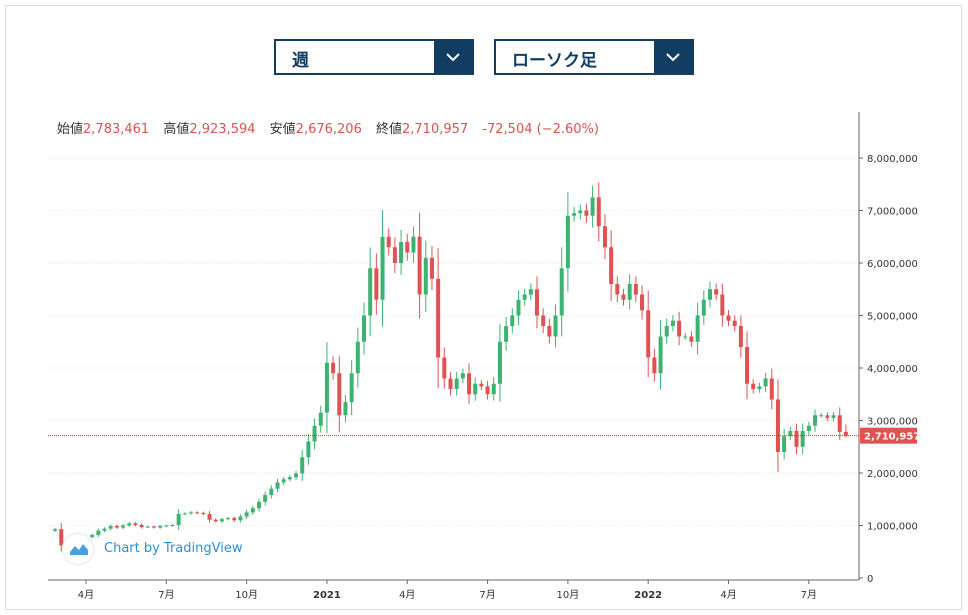 The width and height of the screenshot is (968, 615). Describe the element at coordinates (222, 129) in the screenshot. I see `high-value: 2,923,594` at that location.